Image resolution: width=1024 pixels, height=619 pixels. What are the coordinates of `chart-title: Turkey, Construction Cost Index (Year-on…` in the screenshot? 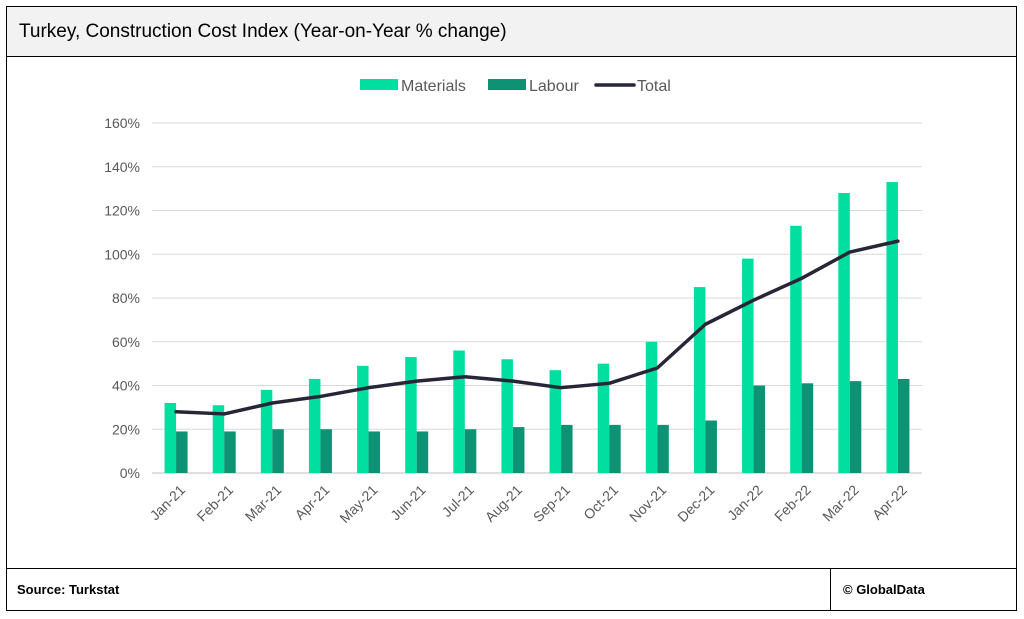 It's located at (263, 31).